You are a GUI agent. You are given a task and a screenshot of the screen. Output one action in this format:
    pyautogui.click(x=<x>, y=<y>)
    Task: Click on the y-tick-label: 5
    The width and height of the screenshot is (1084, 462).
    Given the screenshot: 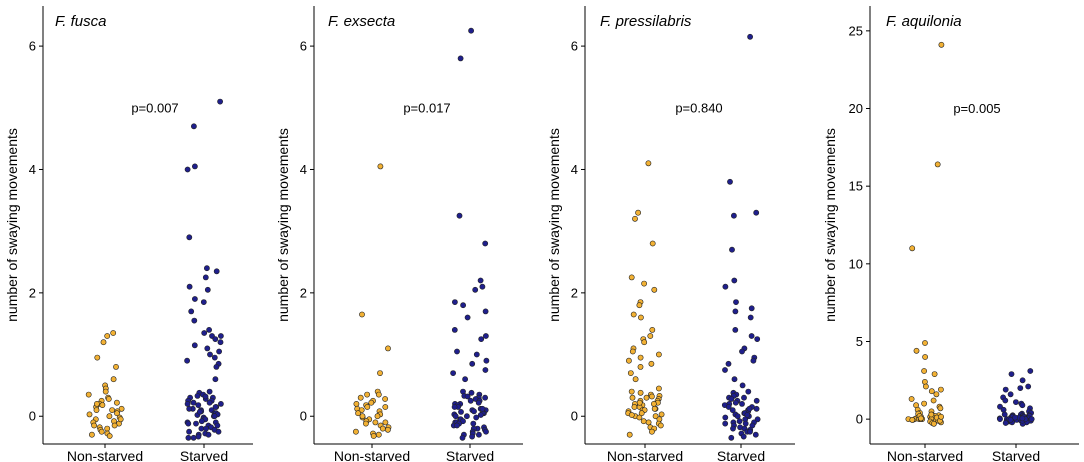 What is the action you would take?
    pyautogui.click(x=859, y=341)
    